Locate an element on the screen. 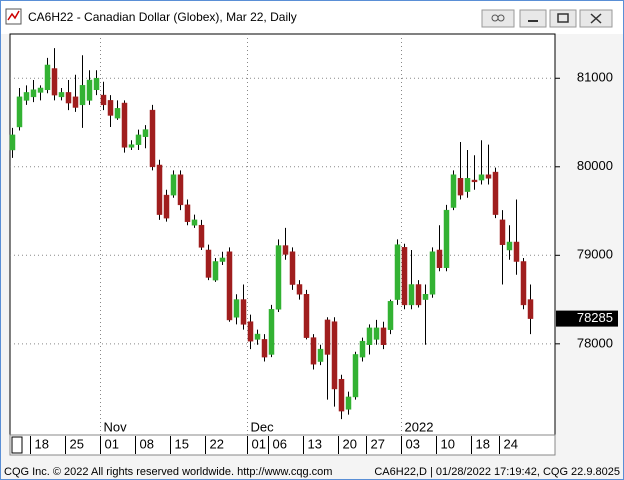  app-icon is located at coordinates (13, 16).